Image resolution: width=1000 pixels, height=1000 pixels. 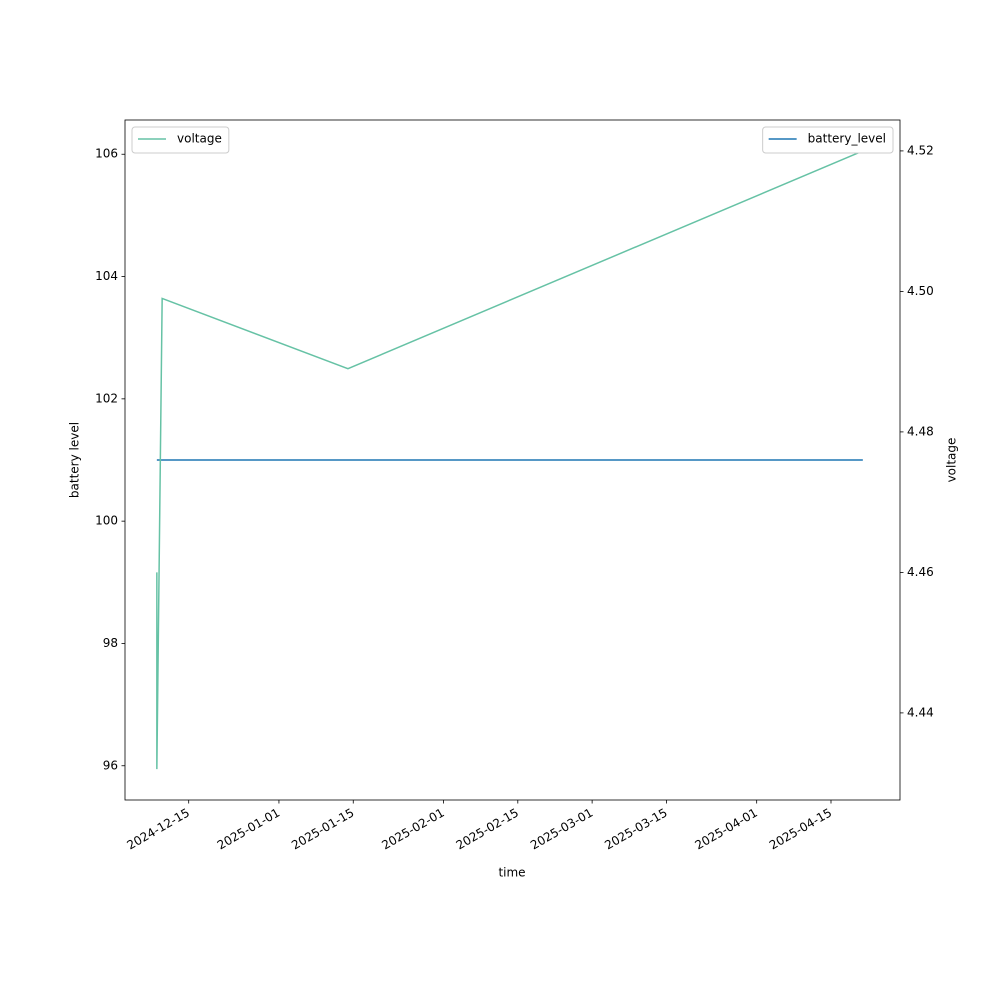 I want to click on y2-tick-label: 4.44, so click(x=920, y=712).